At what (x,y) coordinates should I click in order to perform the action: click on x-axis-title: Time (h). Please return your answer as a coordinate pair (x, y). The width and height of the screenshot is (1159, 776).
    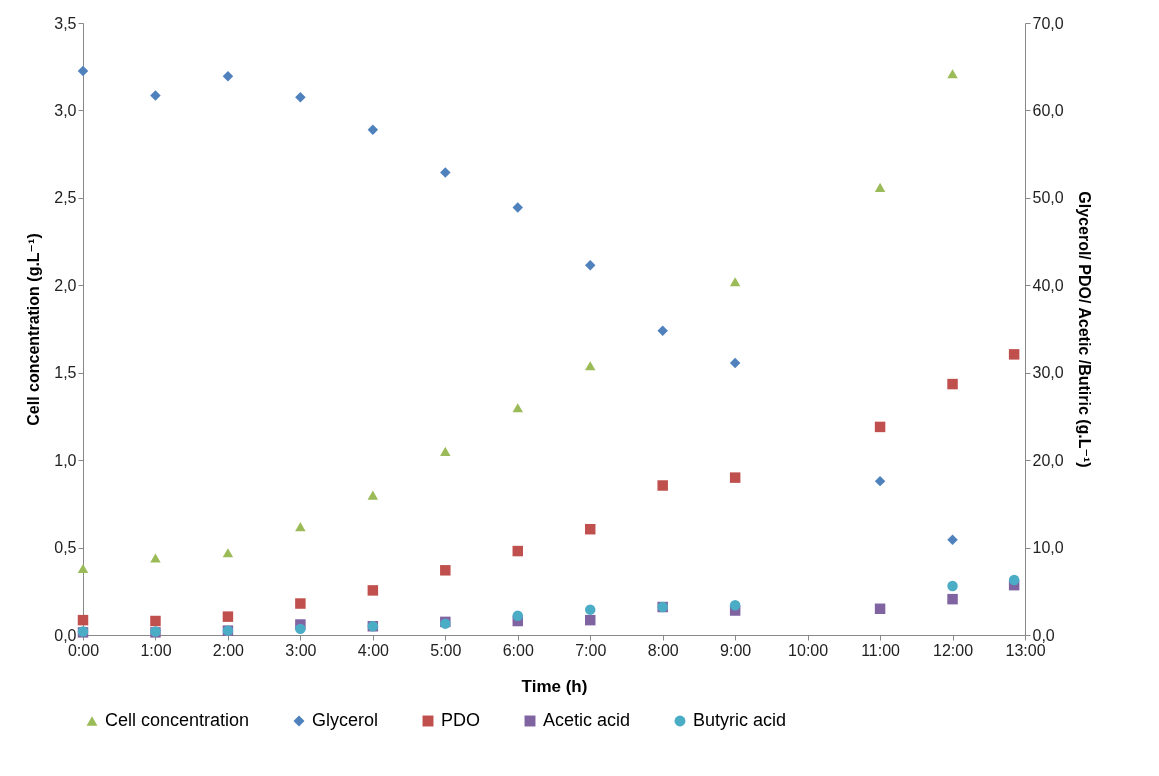
    Looking at the image, I should click on (554, 686).